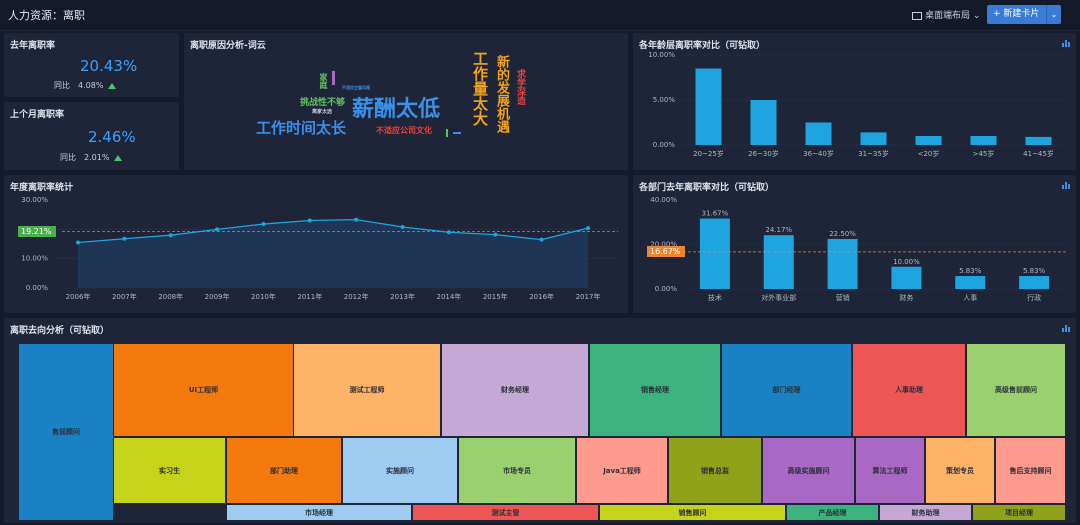  What do you see at coordinates (588, 296) in the screenshot?
I see `x-tick-label: 2017年` at bounding box center [588, 296].